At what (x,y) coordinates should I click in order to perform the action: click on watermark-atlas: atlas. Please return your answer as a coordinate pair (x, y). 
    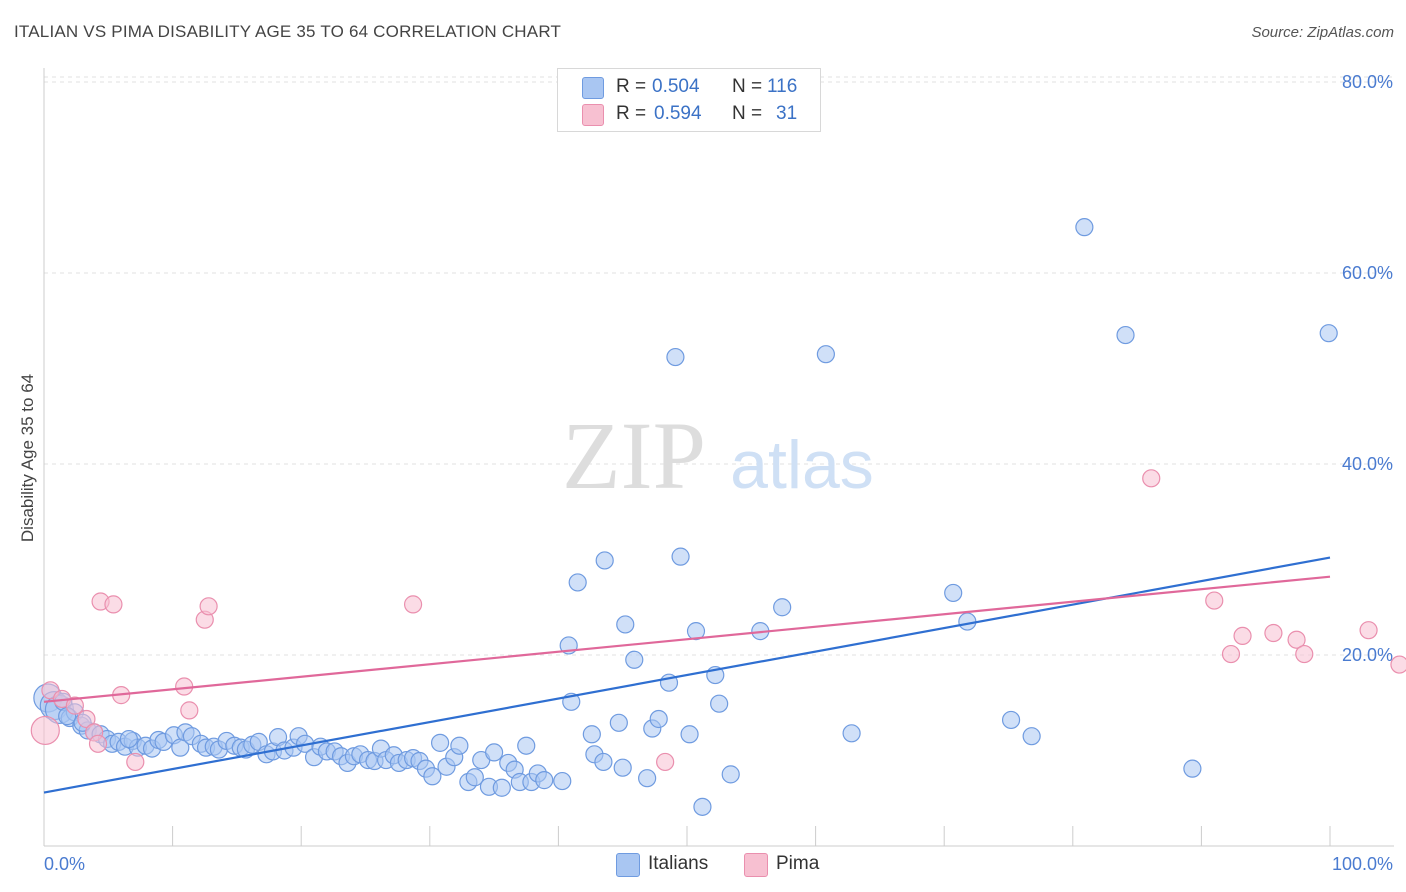
    Looking at the image, I should click on (802, 465).